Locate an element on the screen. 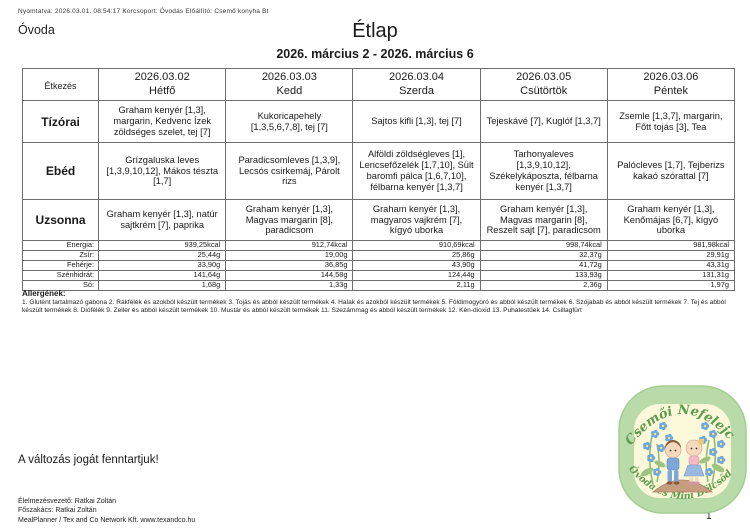  logo-girl-figure is located at coordinates (694, 462).